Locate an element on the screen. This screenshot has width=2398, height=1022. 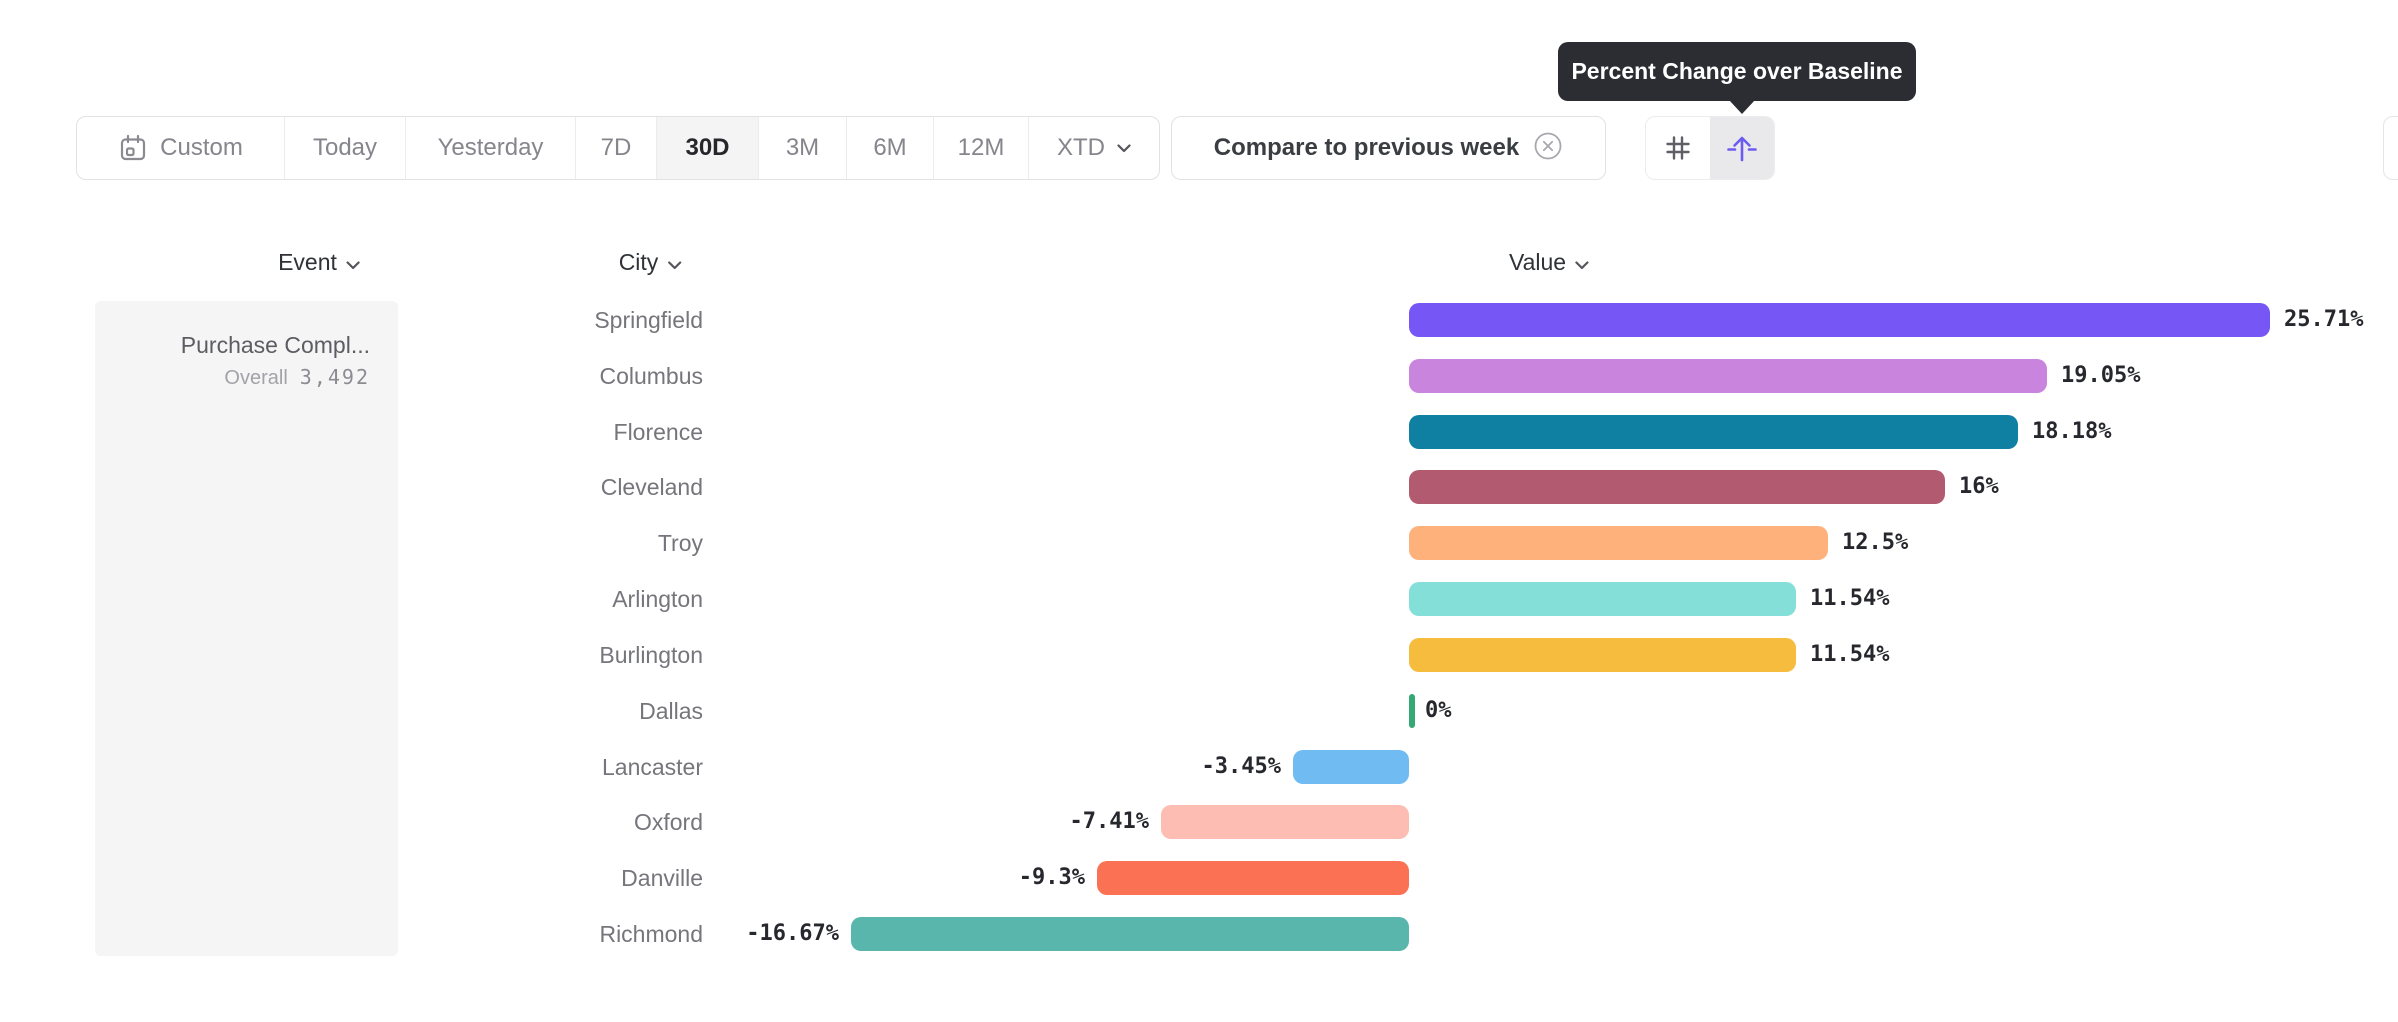
date-range-3m: 3M is located at coordinates (803, 148).